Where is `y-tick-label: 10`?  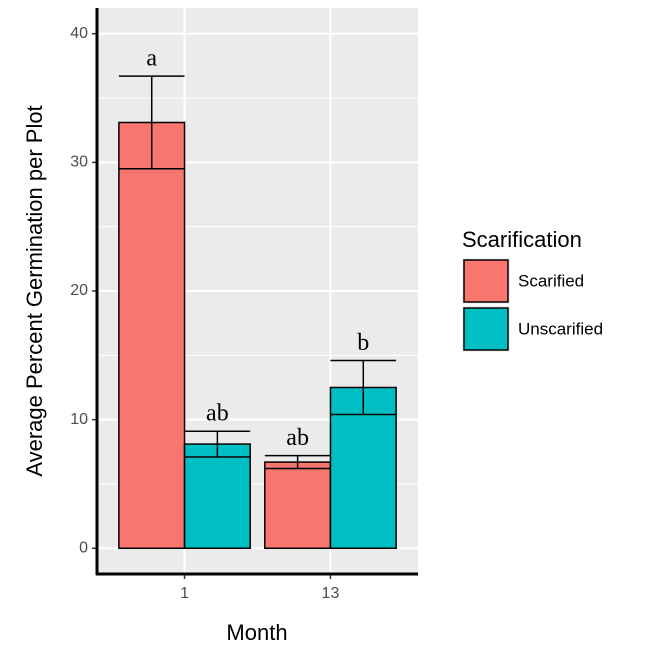
y-tick-label: 10 is located at coordinates (79, 419).